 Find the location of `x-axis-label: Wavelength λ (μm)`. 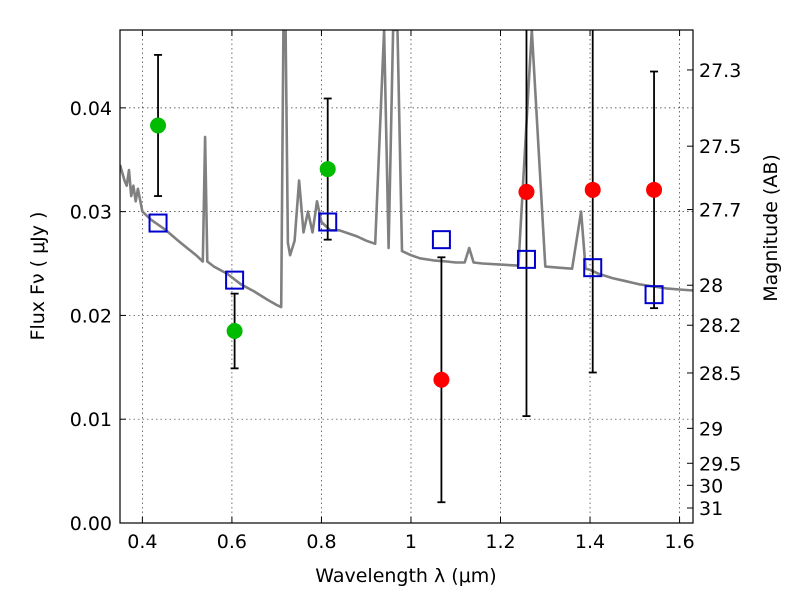

x-axis-label: Wavelength λ (μm) is located at coordinates (405, 576).